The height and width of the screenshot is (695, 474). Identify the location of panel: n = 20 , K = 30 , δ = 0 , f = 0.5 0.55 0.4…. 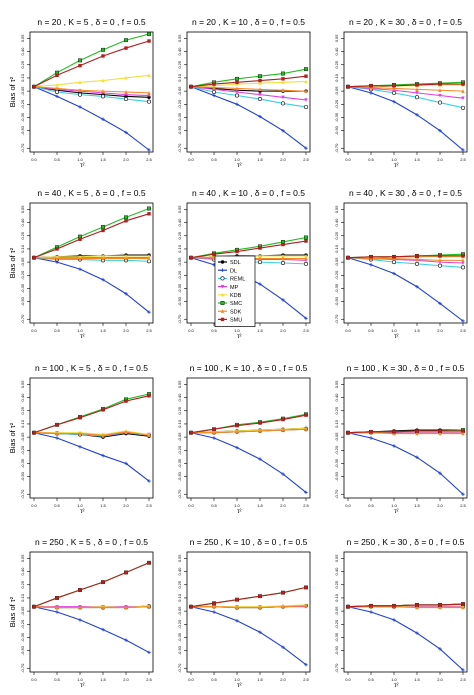
(401, 93).